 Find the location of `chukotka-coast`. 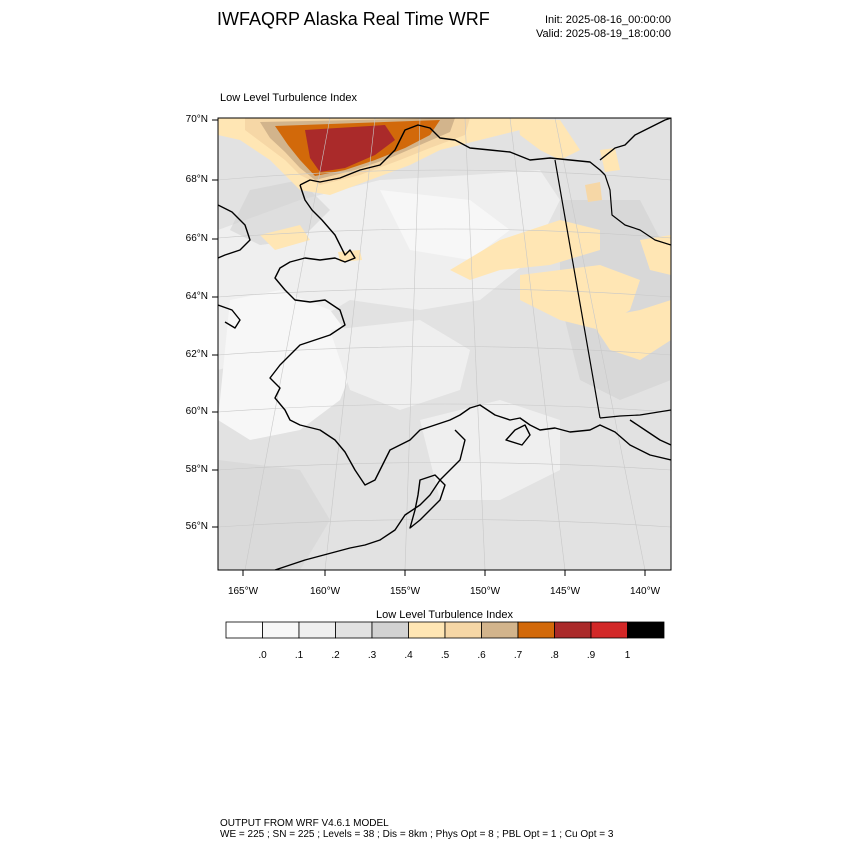

chukotka-coast is located at coordinates (234, 231).